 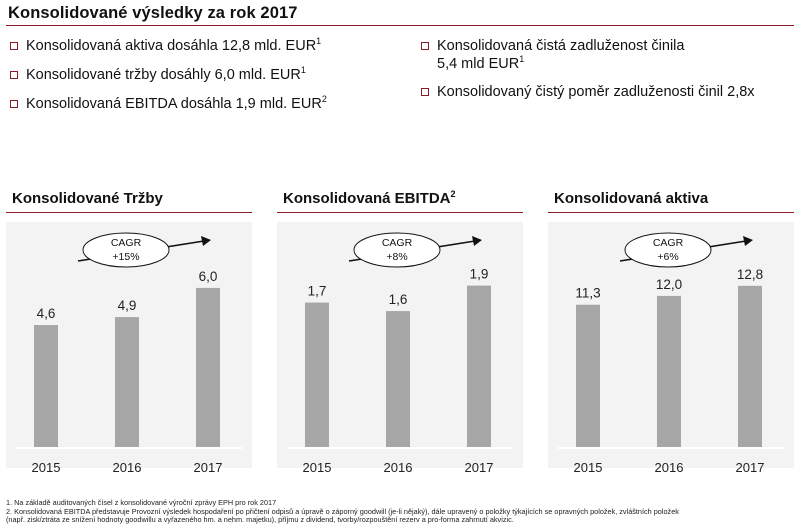 I want to click on data-label: 1,9, so click(x=479, y=274).